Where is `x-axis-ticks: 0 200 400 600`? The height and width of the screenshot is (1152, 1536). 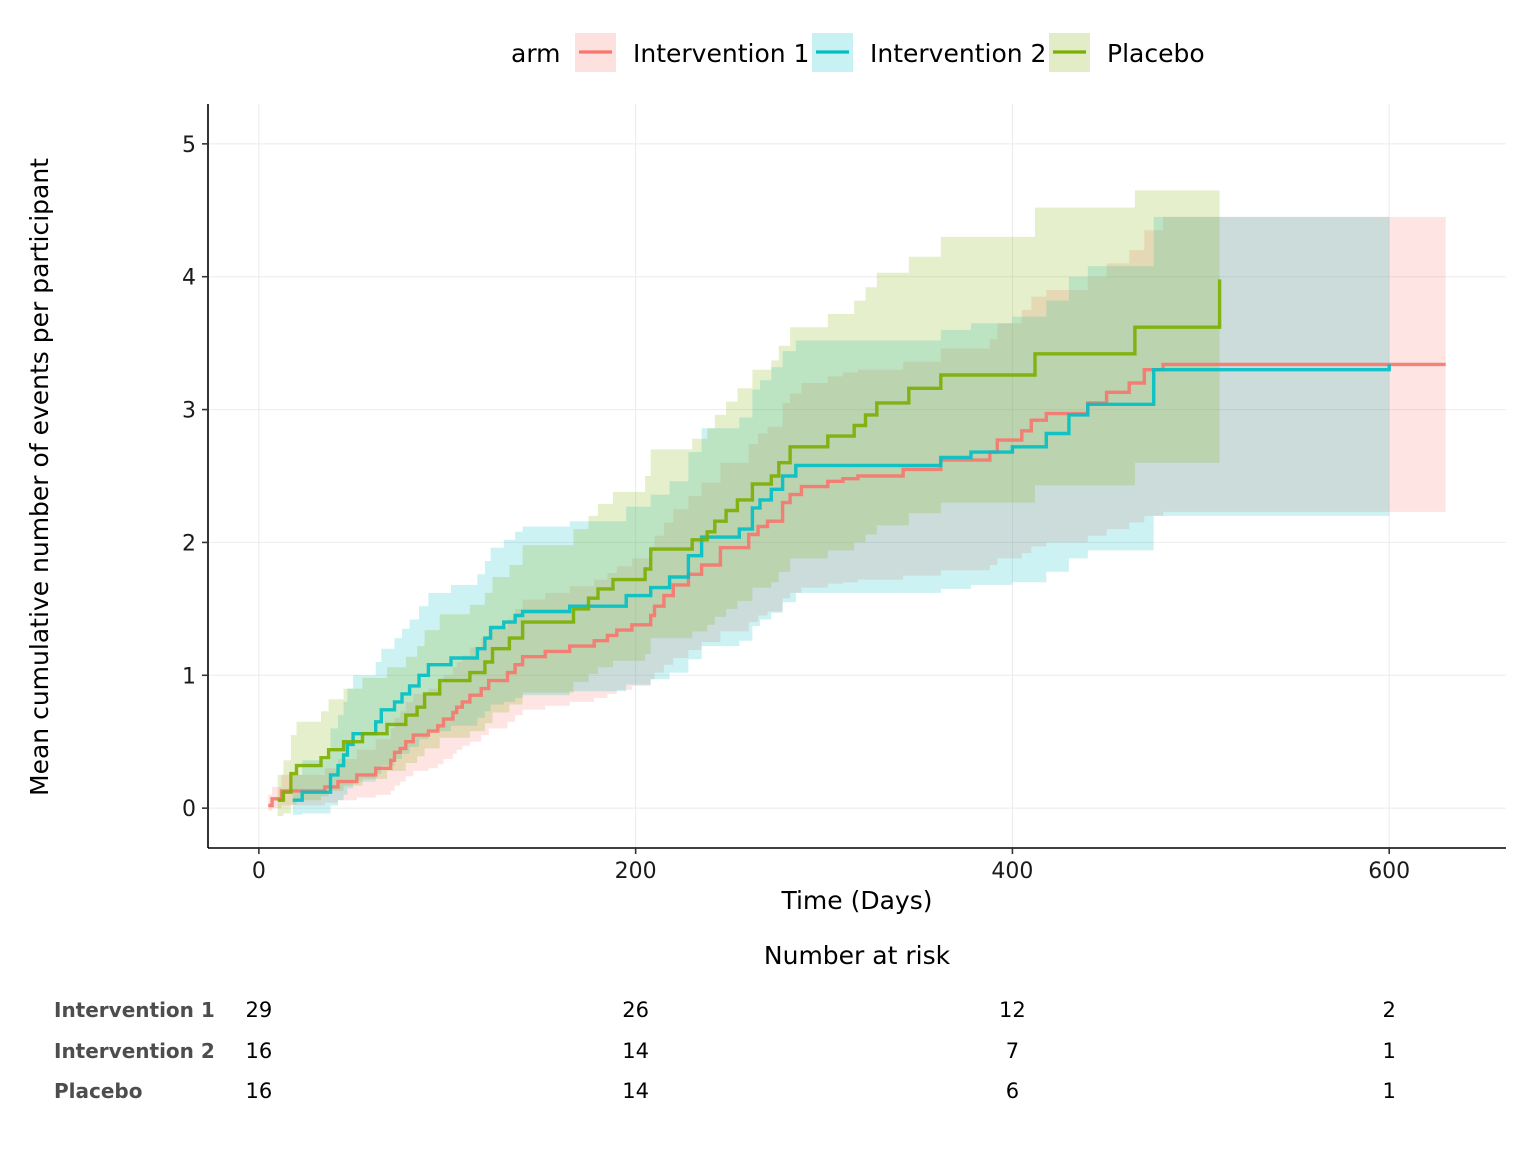
x-axis-ticks: 0 200 400 600 is located at coordinates (831, 866).